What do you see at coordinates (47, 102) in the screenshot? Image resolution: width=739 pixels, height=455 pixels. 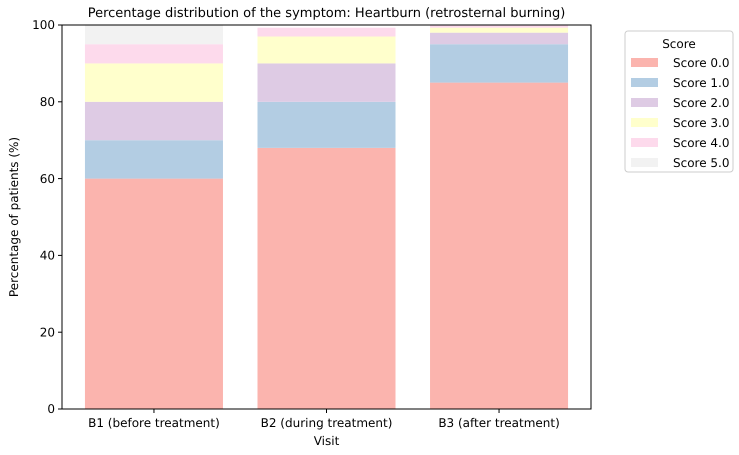 I see `y-tick-label: 80` at bounding box center [47, 102].